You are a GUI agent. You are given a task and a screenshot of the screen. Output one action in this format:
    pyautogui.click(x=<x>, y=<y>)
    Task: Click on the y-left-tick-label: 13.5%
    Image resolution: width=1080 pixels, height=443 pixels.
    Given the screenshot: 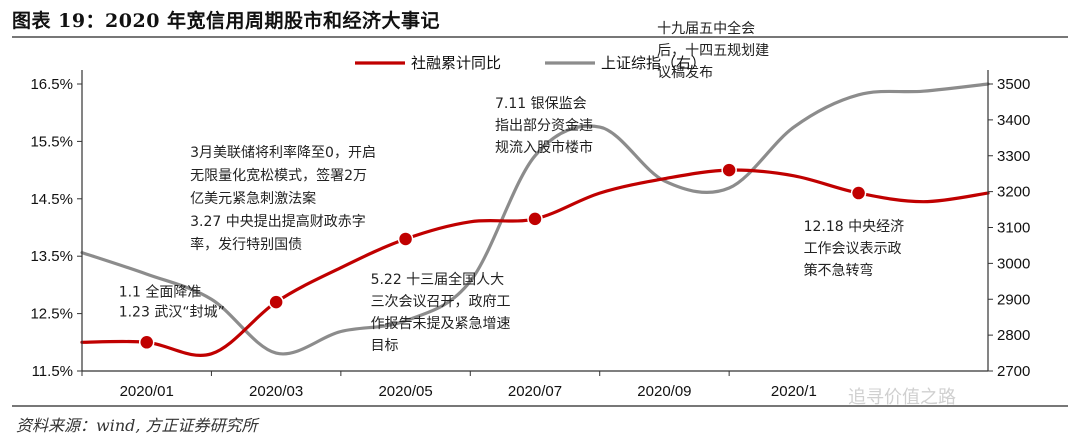 What is the action you would take?
    pyautogui.click(x=51, y=256)
    